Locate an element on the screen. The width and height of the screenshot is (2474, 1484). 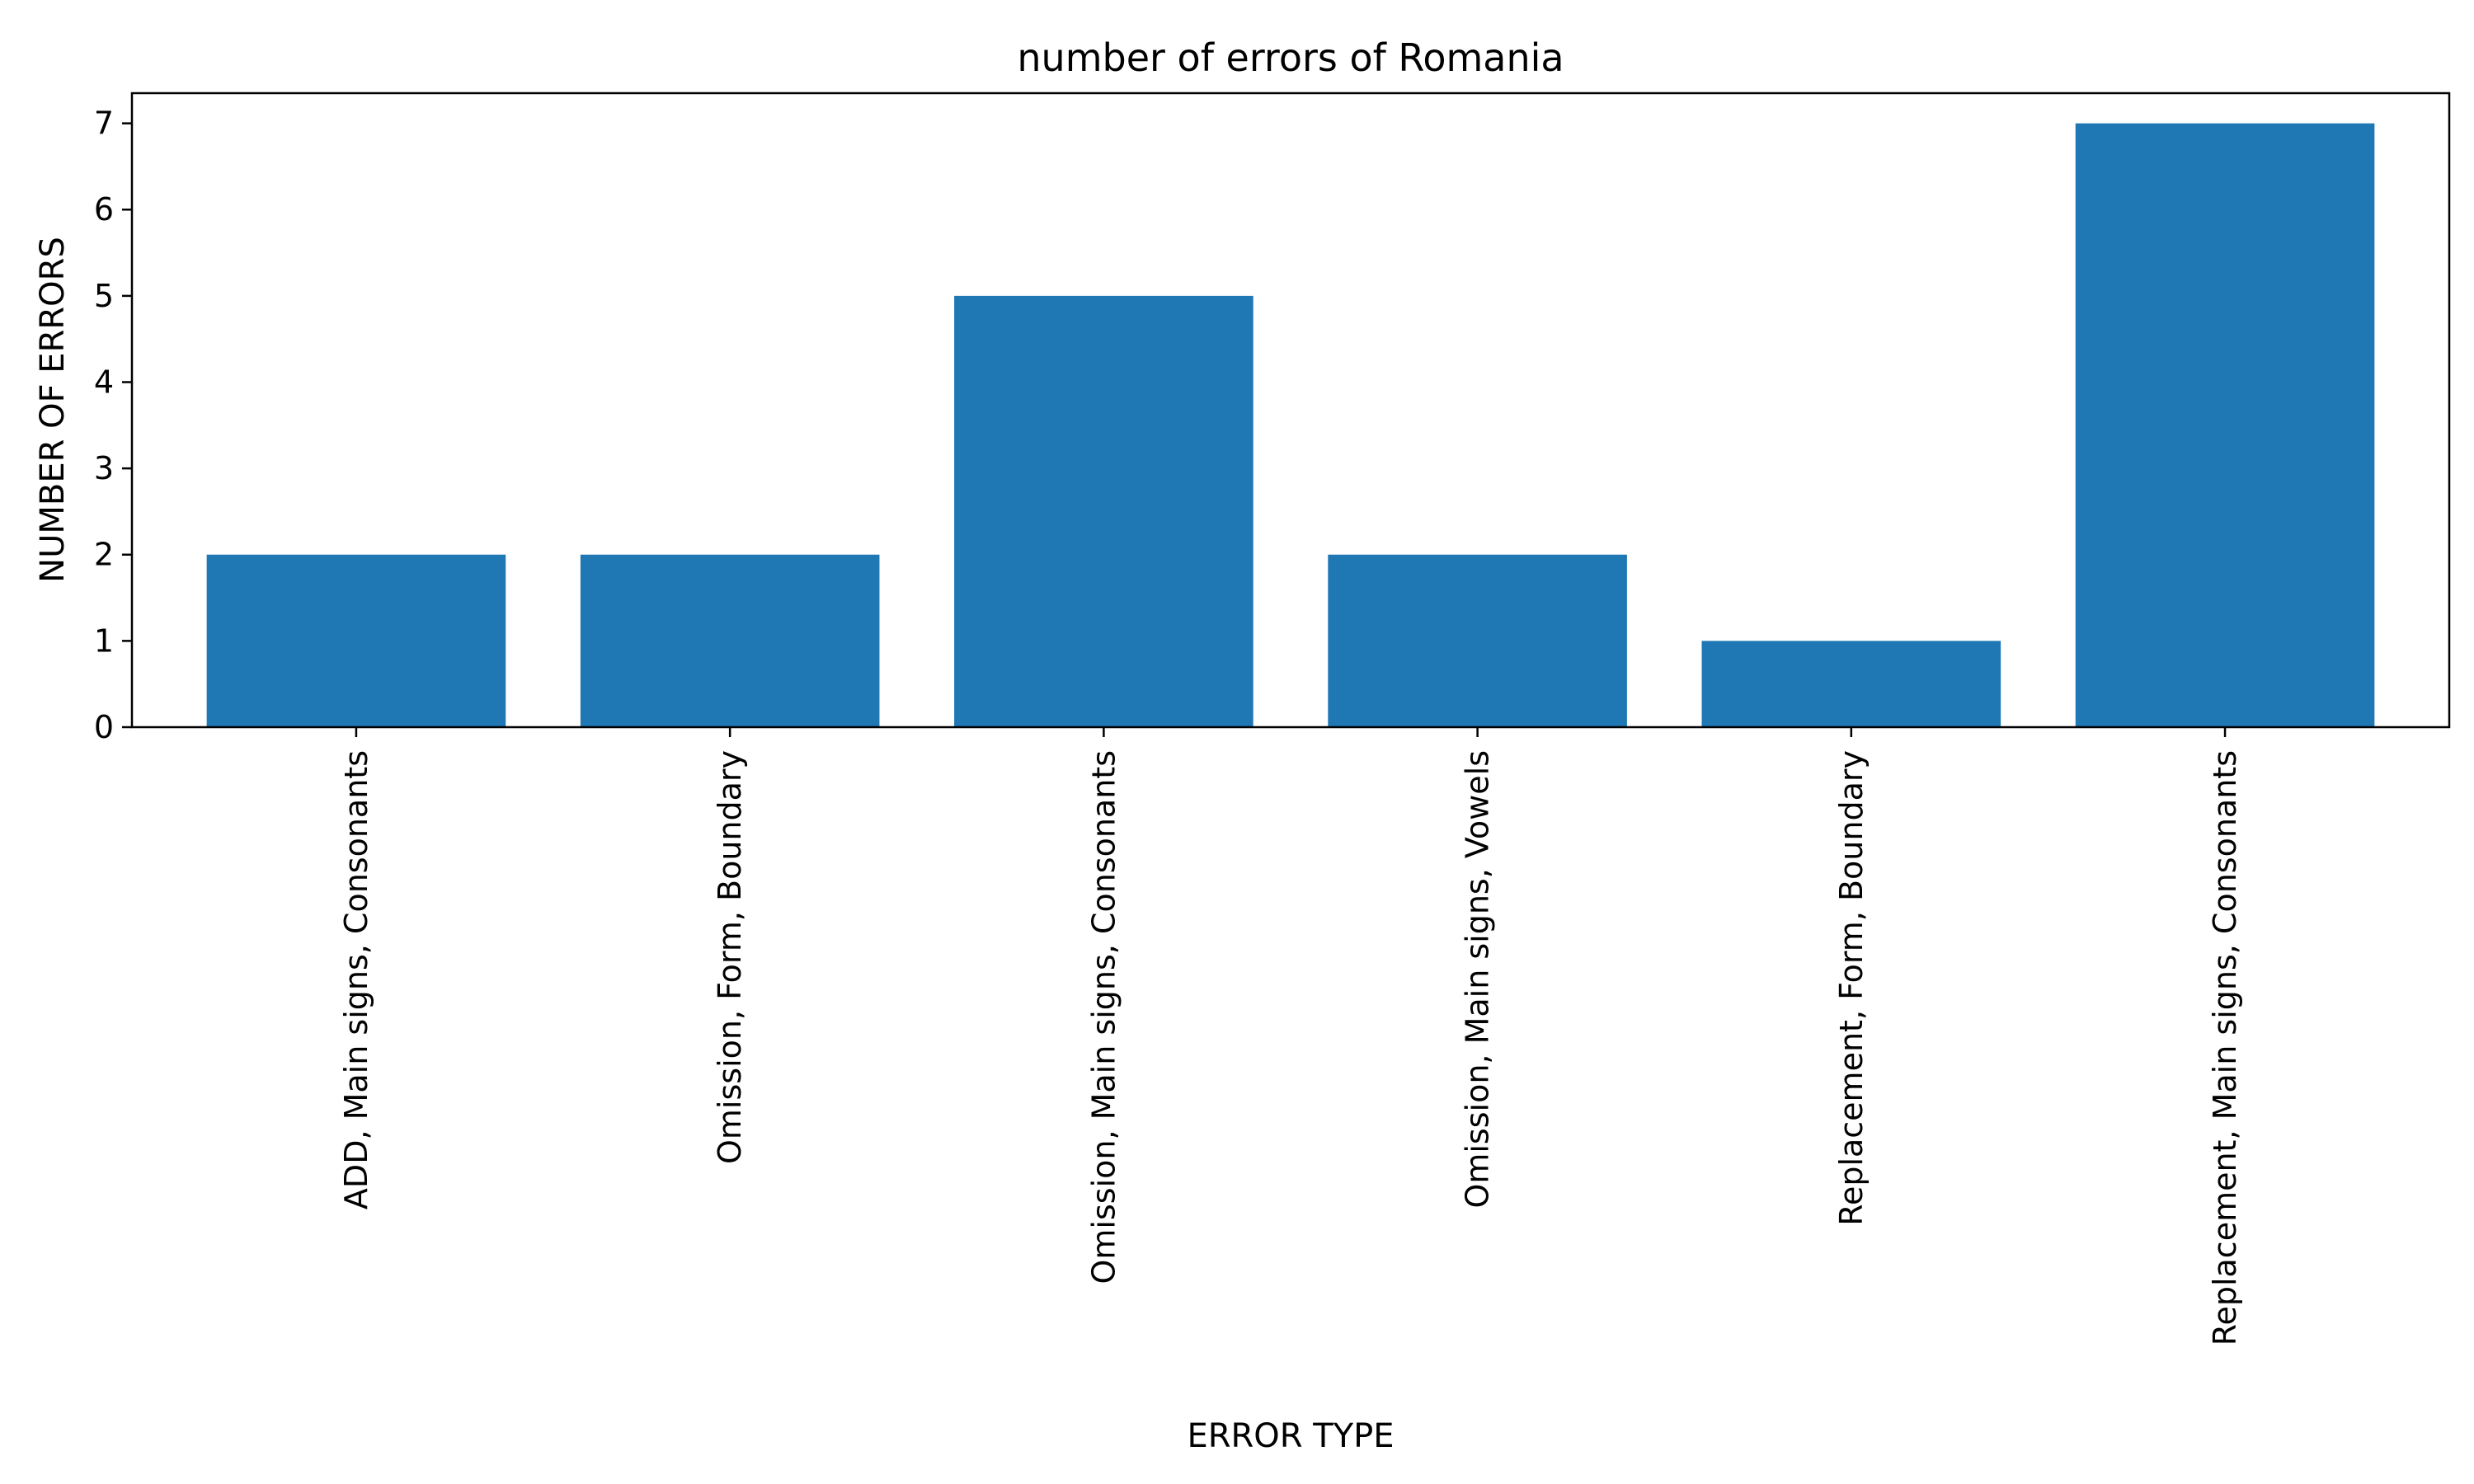
y-tick-label: 1 is located at coordinates (104, 640).